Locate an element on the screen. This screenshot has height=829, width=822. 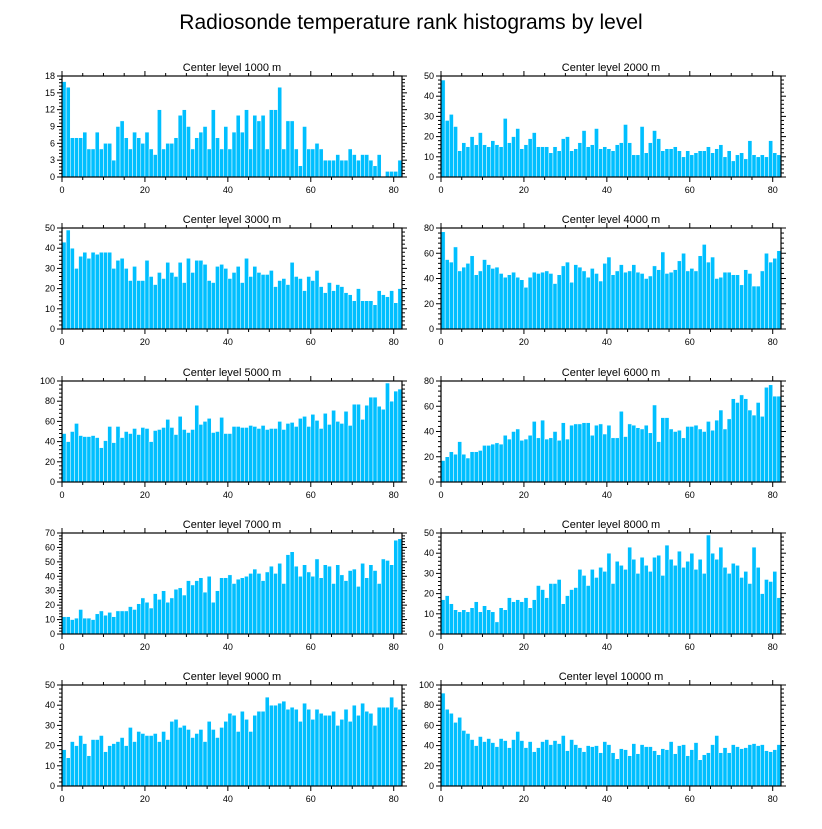
y-tick-label: 30 is located at coordinates (50, 268).